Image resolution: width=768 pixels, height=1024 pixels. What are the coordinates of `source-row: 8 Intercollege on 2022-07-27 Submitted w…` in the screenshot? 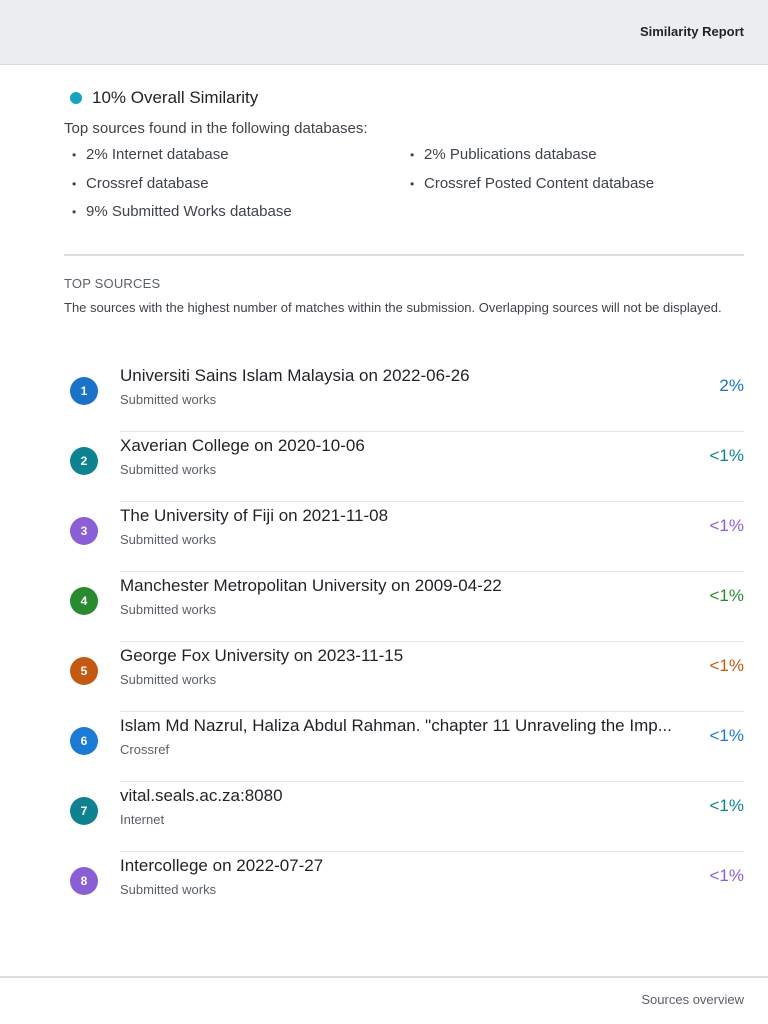 It's located at (404, 887).